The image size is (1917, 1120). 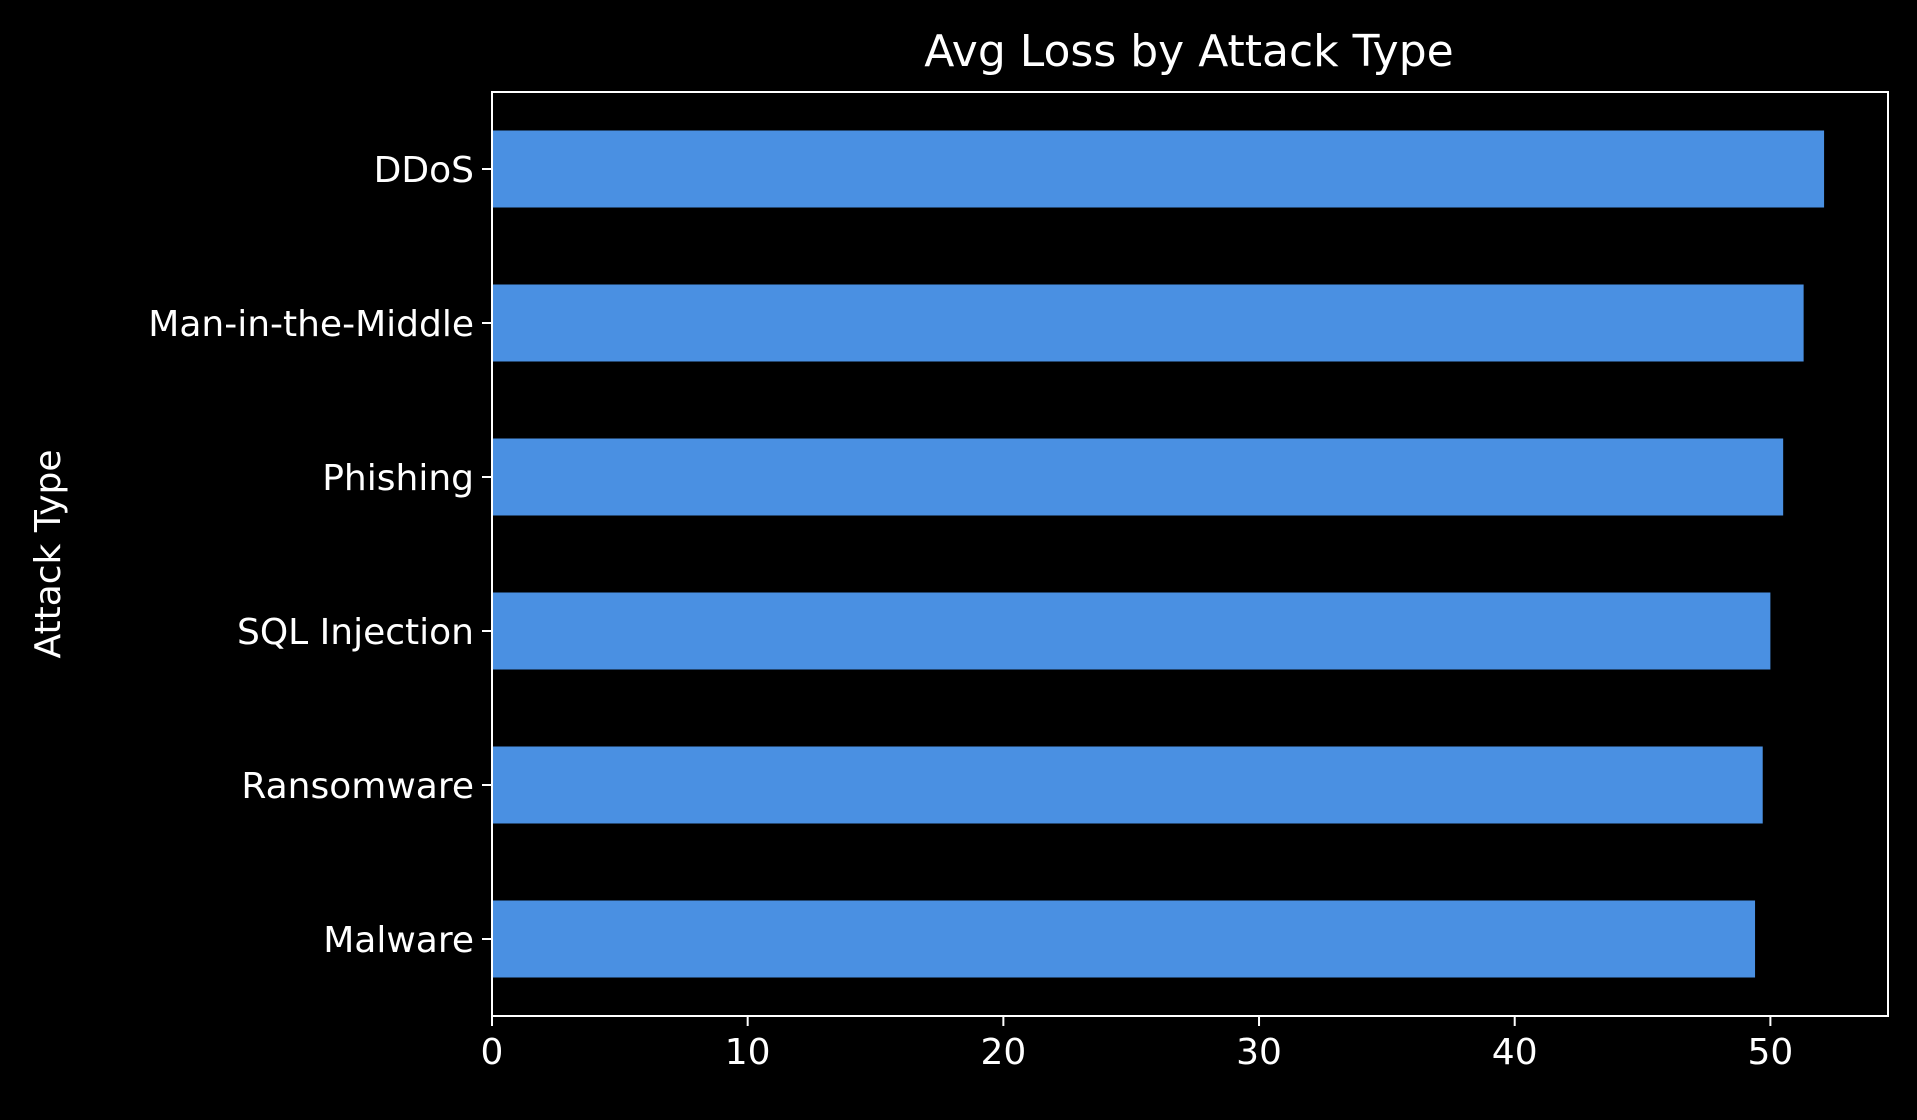 What do you see at coordinates (355, 632) in the screenshot?
I see `y-tick-label: SQL Injection` at bounding box center [355, 632].